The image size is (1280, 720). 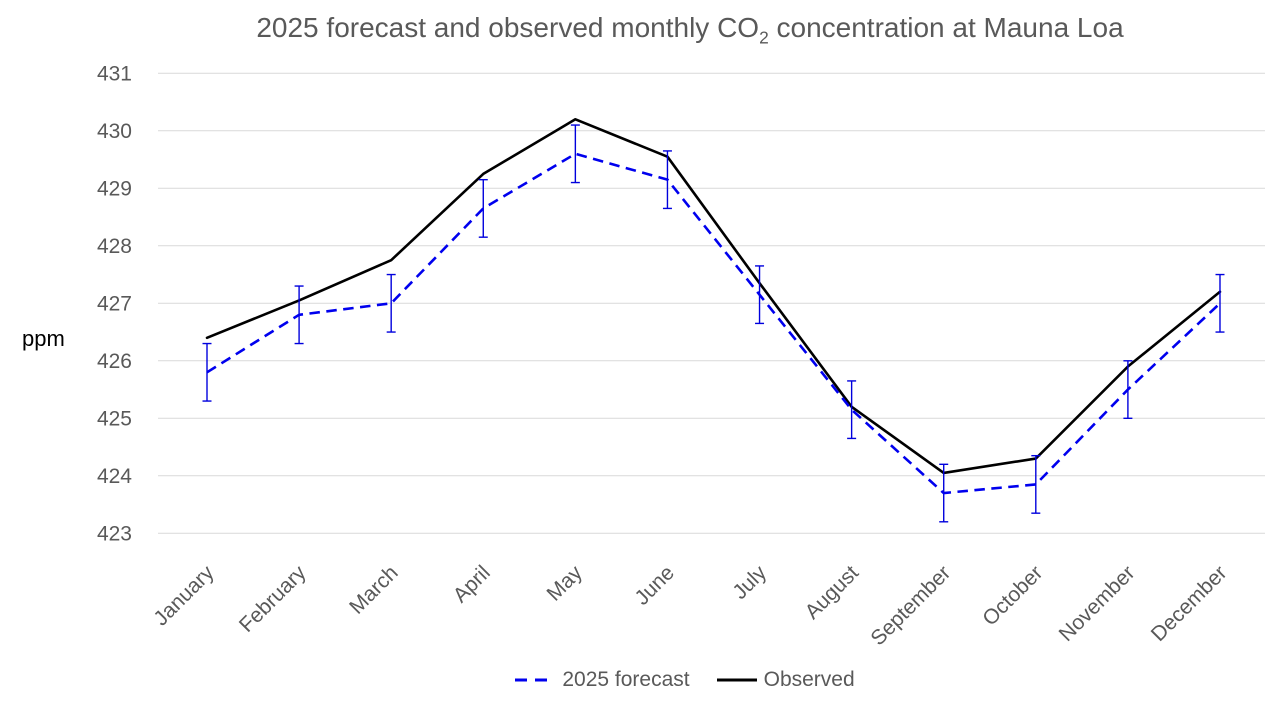 I want to click on x-tick-label: March, so click(x=374, y=590).